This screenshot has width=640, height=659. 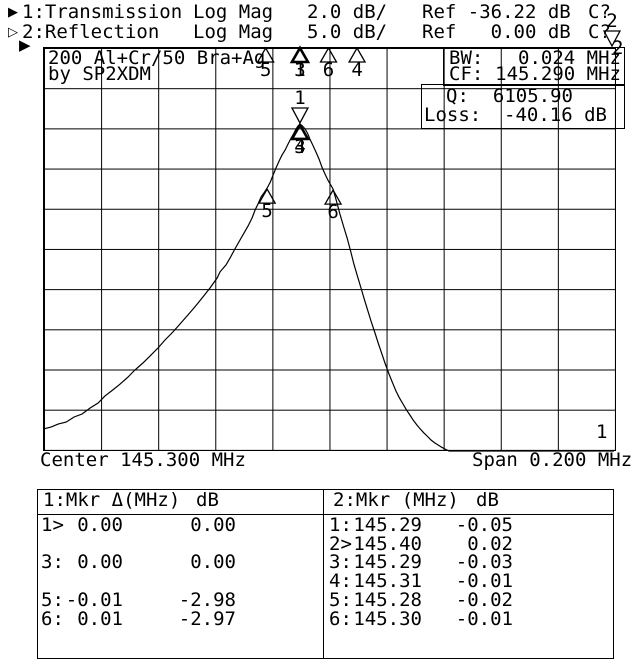 I want to click on marker-row-freq: 145.28, so click(x=387, y=599).